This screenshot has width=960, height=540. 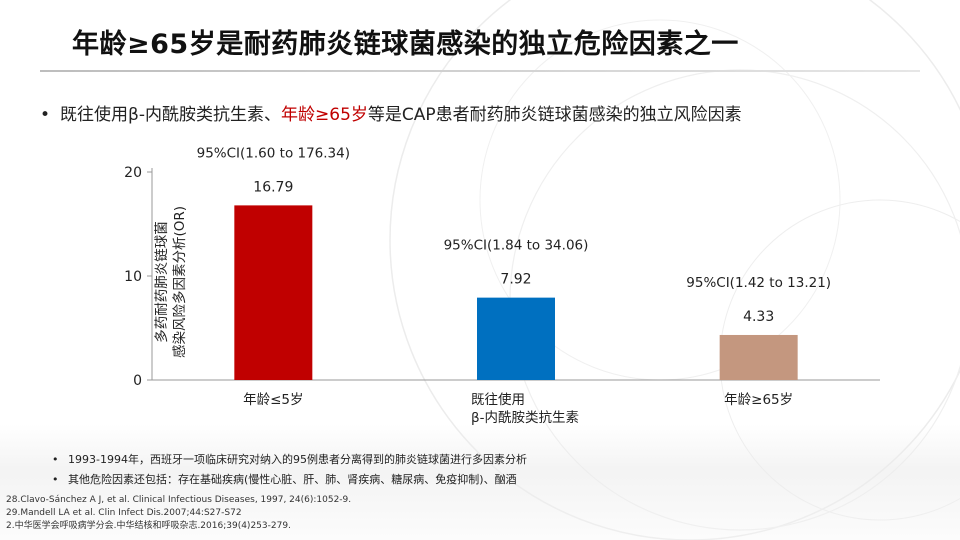 I want to click on data-label: 4.33, so click(x=758, y=317).